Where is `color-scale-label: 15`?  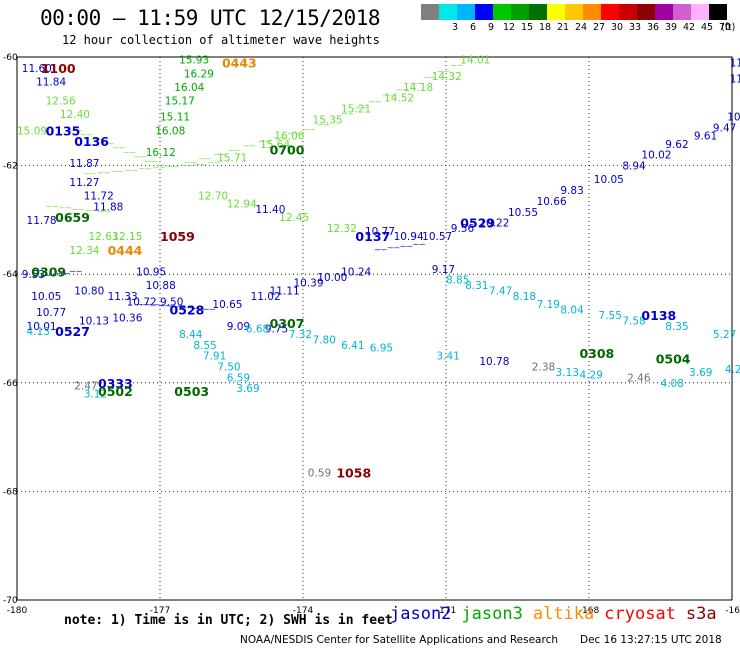 color-scale-label: 15 is located at coordinates (527, 27).